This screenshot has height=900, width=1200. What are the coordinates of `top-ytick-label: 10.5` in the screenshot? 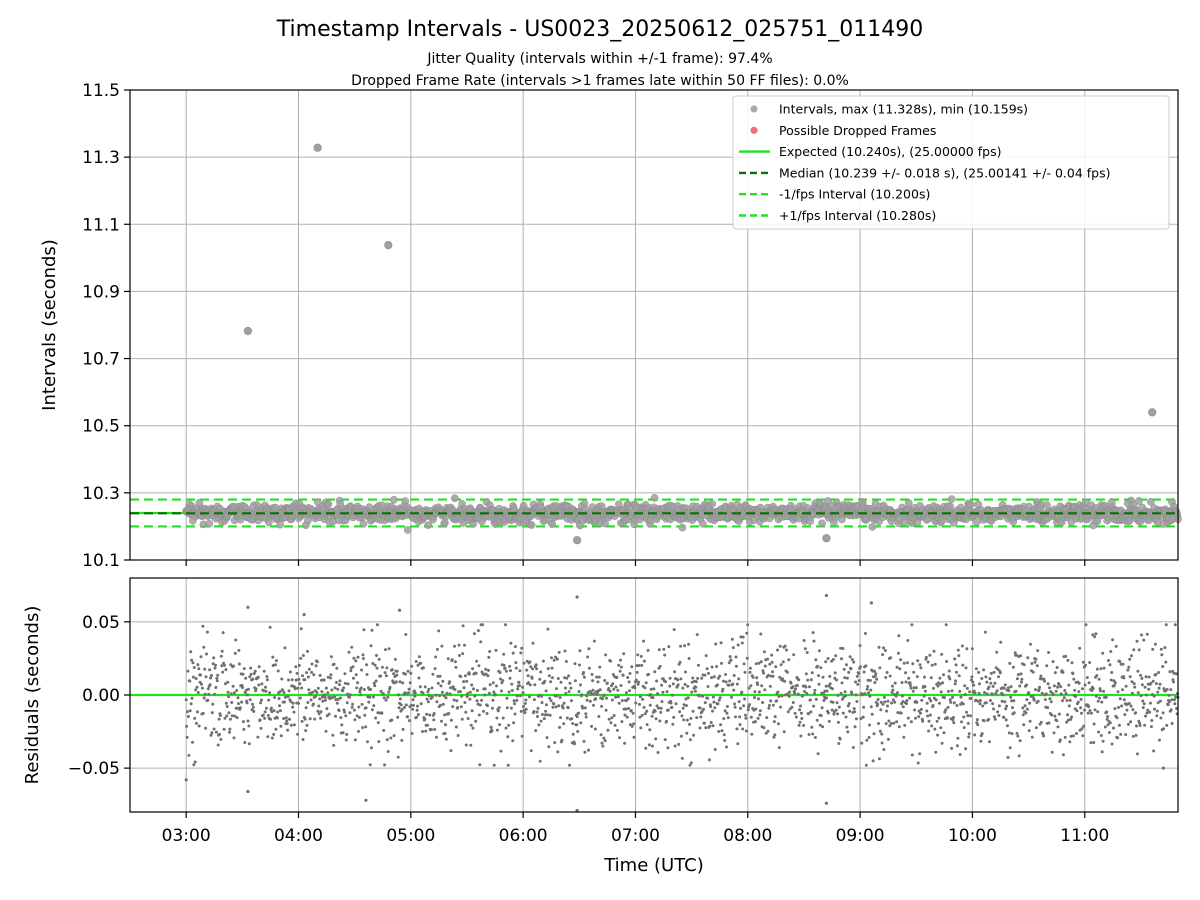 It's located at (101, 427).